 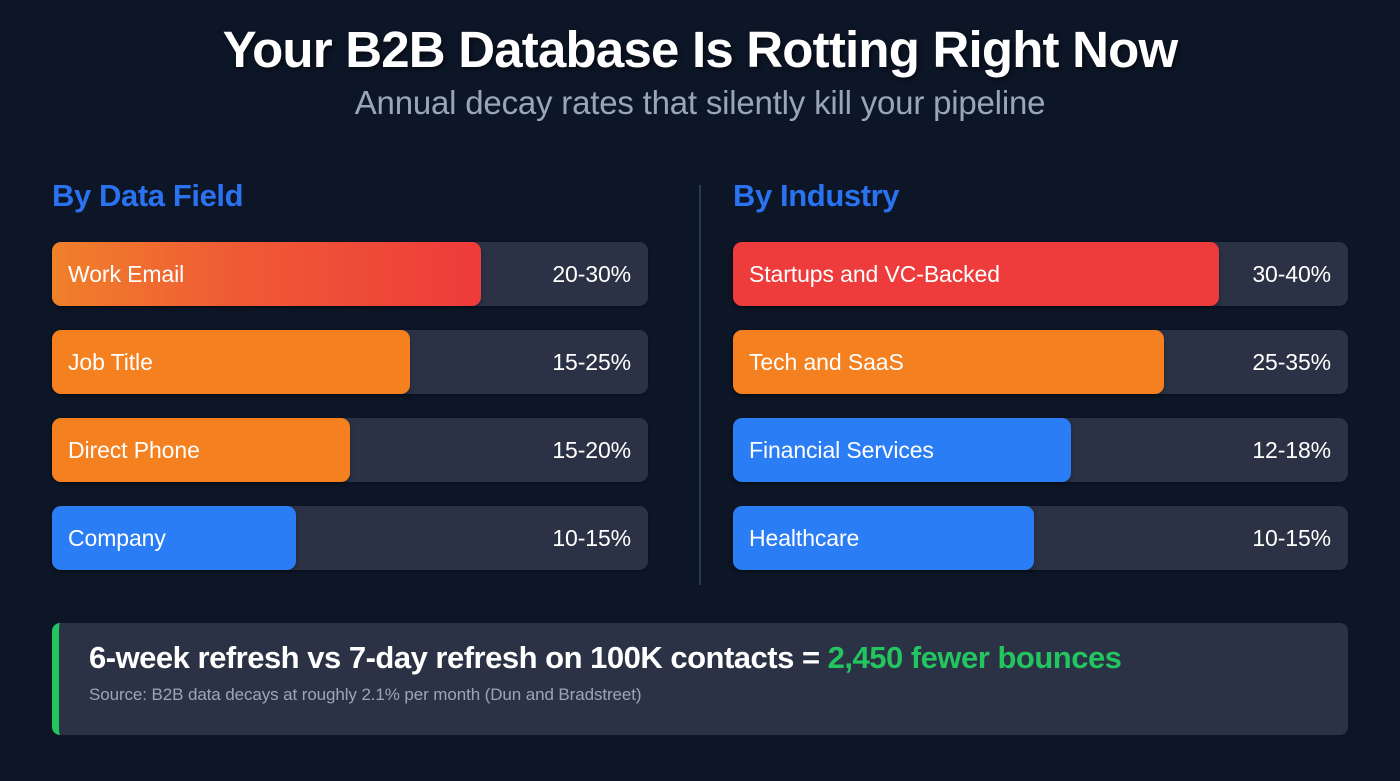 What do you see at coordinates (267, 274) in the screenshot?
I see `bar-fill-work-email` at bounding box center [267, 274].